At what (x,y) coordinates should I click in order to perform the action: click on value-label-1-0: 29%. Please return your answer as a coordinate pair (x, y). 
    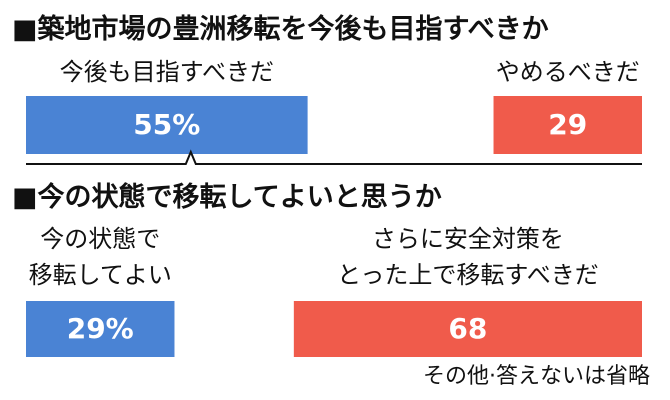
    Looking at the image, I should click on (100, 328).